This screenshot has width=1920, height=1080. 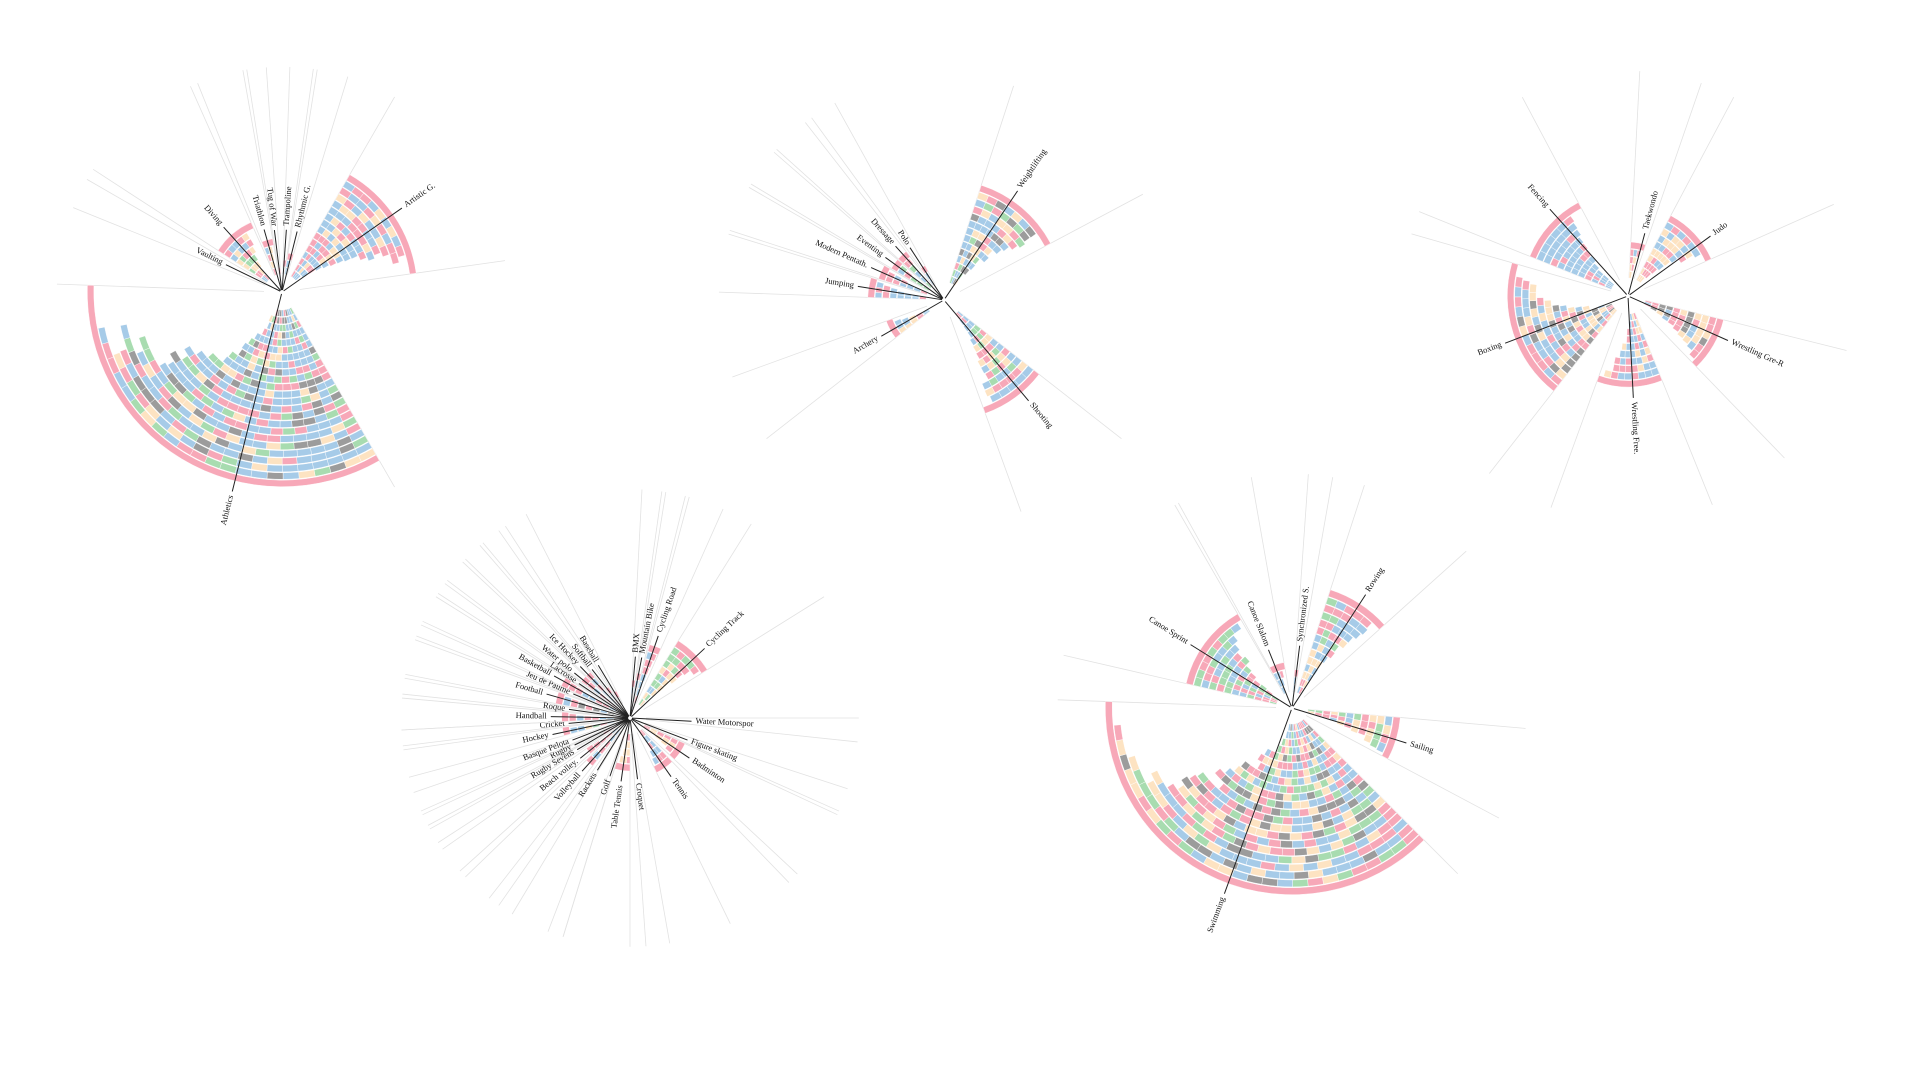 What do you see at coordinates (866, 344) in the screenshot?
I see `sport-label: Archery` at bounding box center [866, 344].